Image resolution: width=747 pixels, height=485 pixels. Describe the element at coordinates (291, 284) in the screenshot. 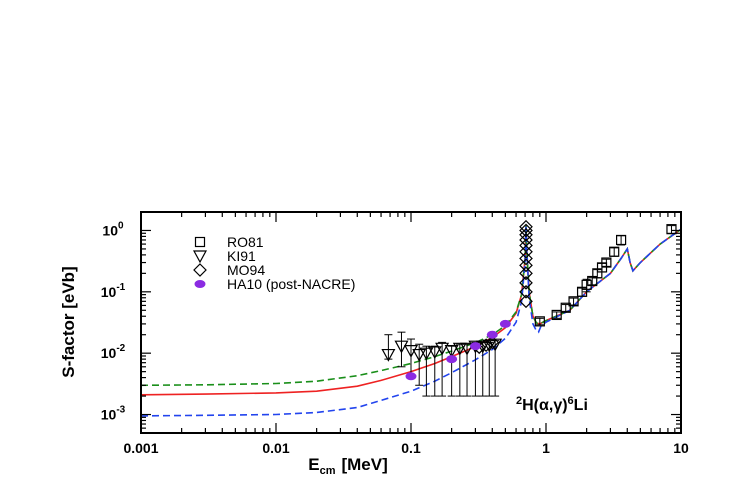

I see `legend-label-4: HA10 (post-NACRE)` at that location.